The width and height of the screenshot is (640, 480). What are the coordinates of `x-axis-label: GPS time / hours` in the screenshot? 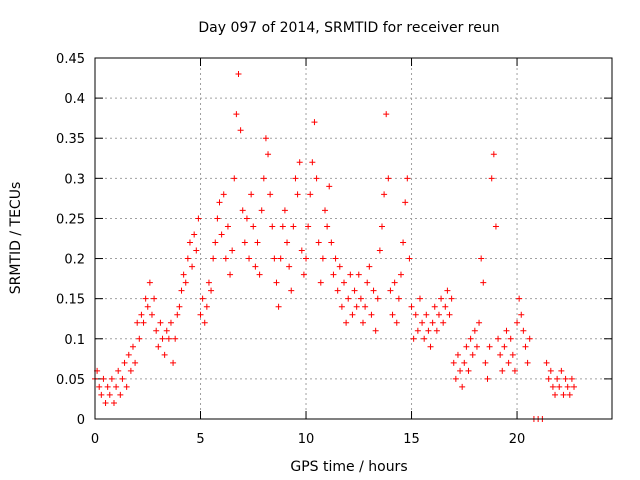 It's located at (348, 467).